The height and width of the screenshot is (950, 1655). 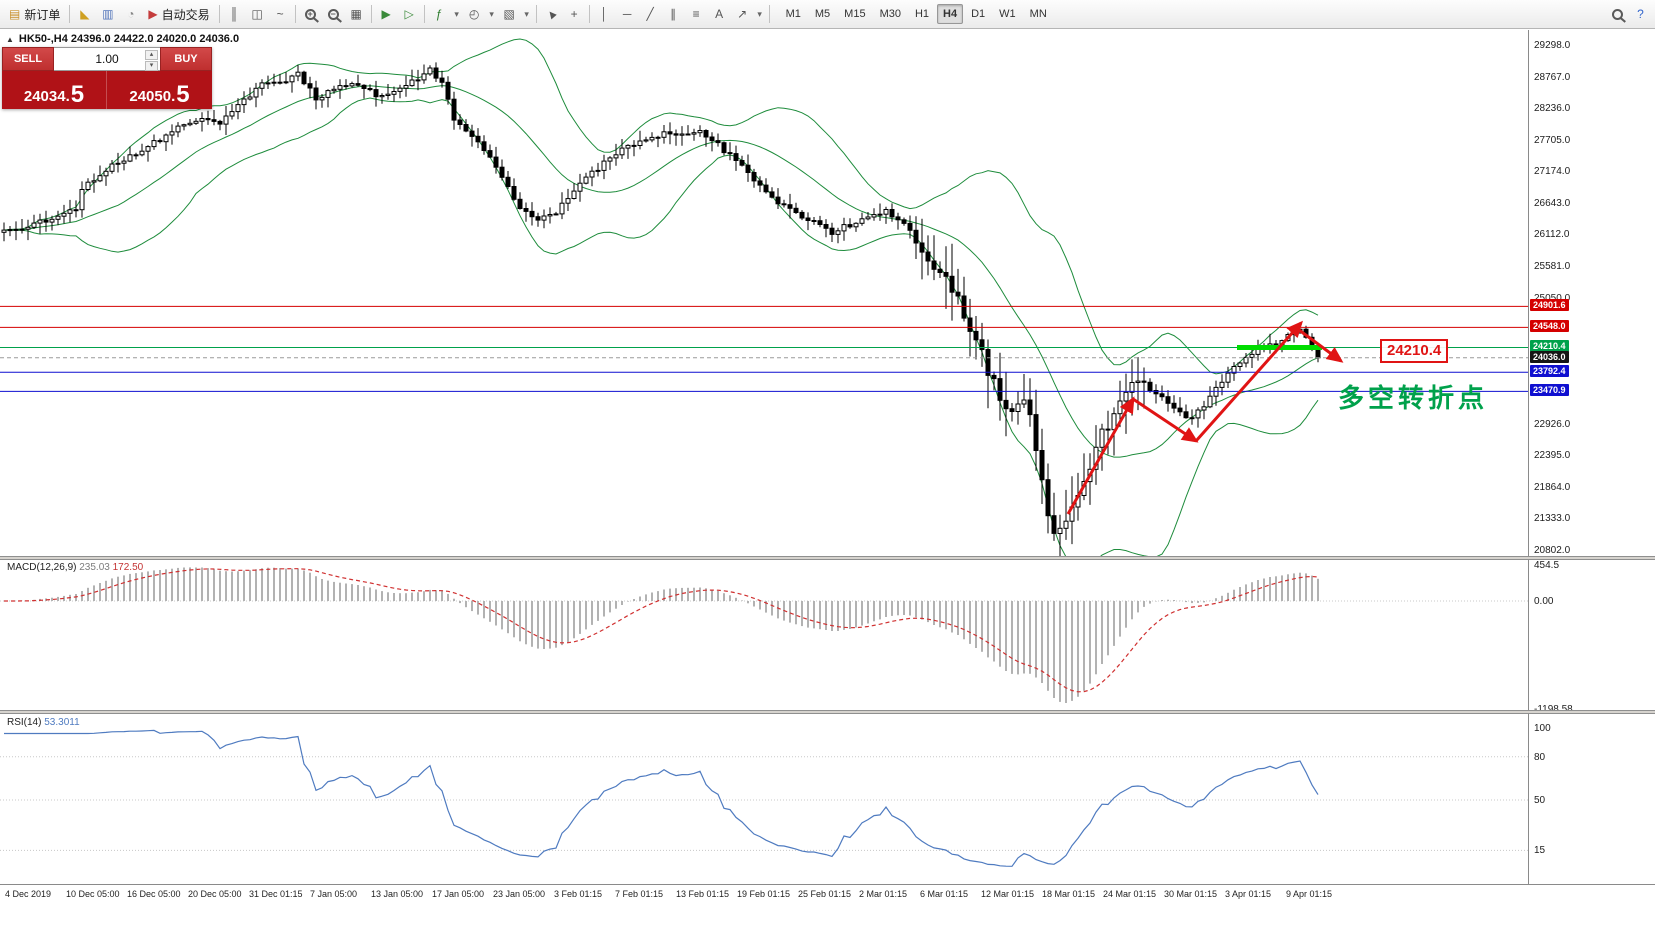 What do you see at coordinates (131, 14) in the screenshot?
I see `strategy-tester-icon: ◔` at bounding box center [131, 14].